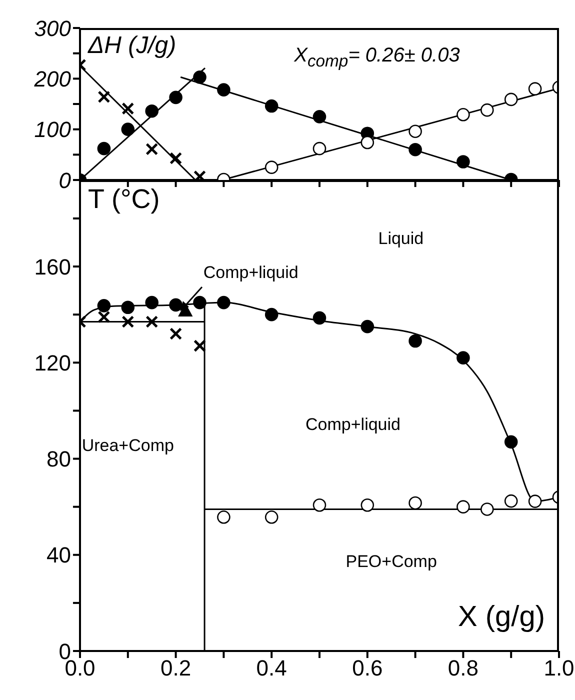 Image resolution: width=575 pixels, height=700 pixels. What do you see at coordinates (58, 555) in the screenshot?
I see `y-tick-label: 40` at bounding box center [58, 555].